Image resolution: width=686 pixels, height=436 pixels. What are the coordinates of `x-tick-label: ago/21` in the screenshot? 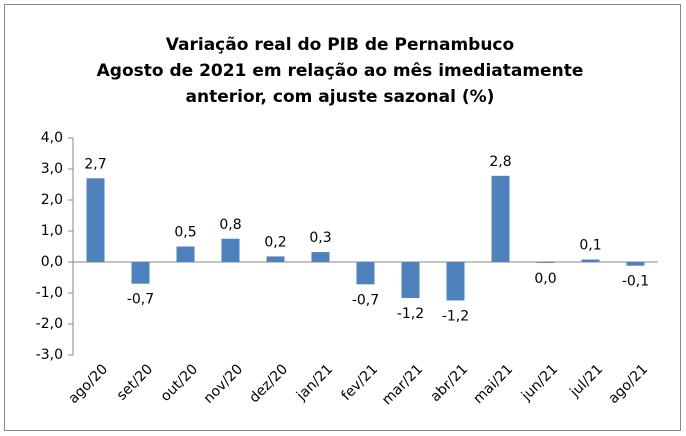 It's located at (629, 384).